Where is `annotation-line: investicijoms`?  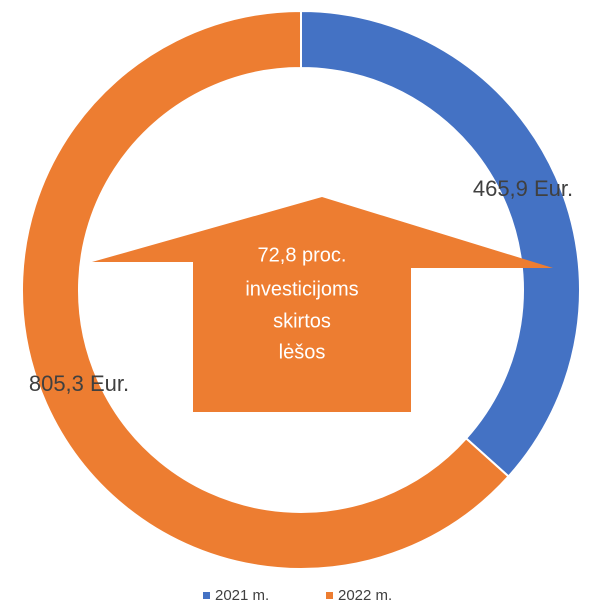 annotation-line: investicijoms is located at coordinates (301, 289).